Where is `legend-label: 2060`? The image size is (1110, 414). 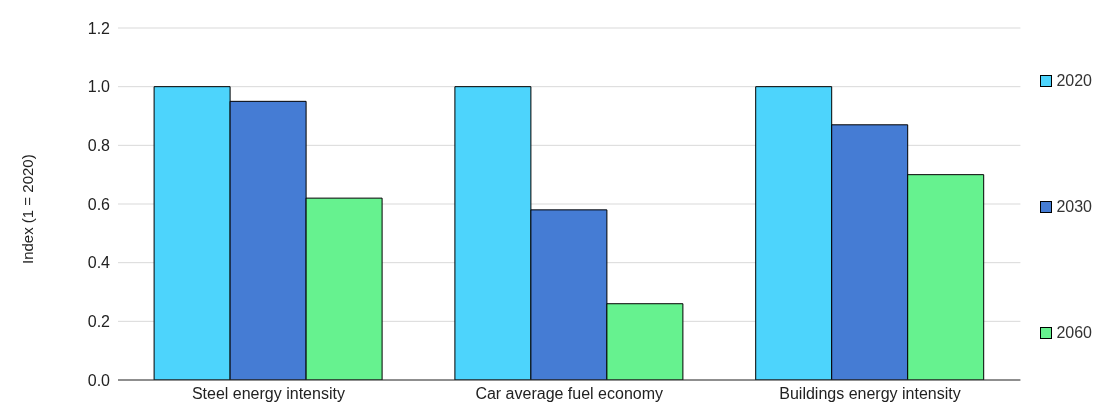
legend-label: 2060 is located at coordinates (1074, 333).